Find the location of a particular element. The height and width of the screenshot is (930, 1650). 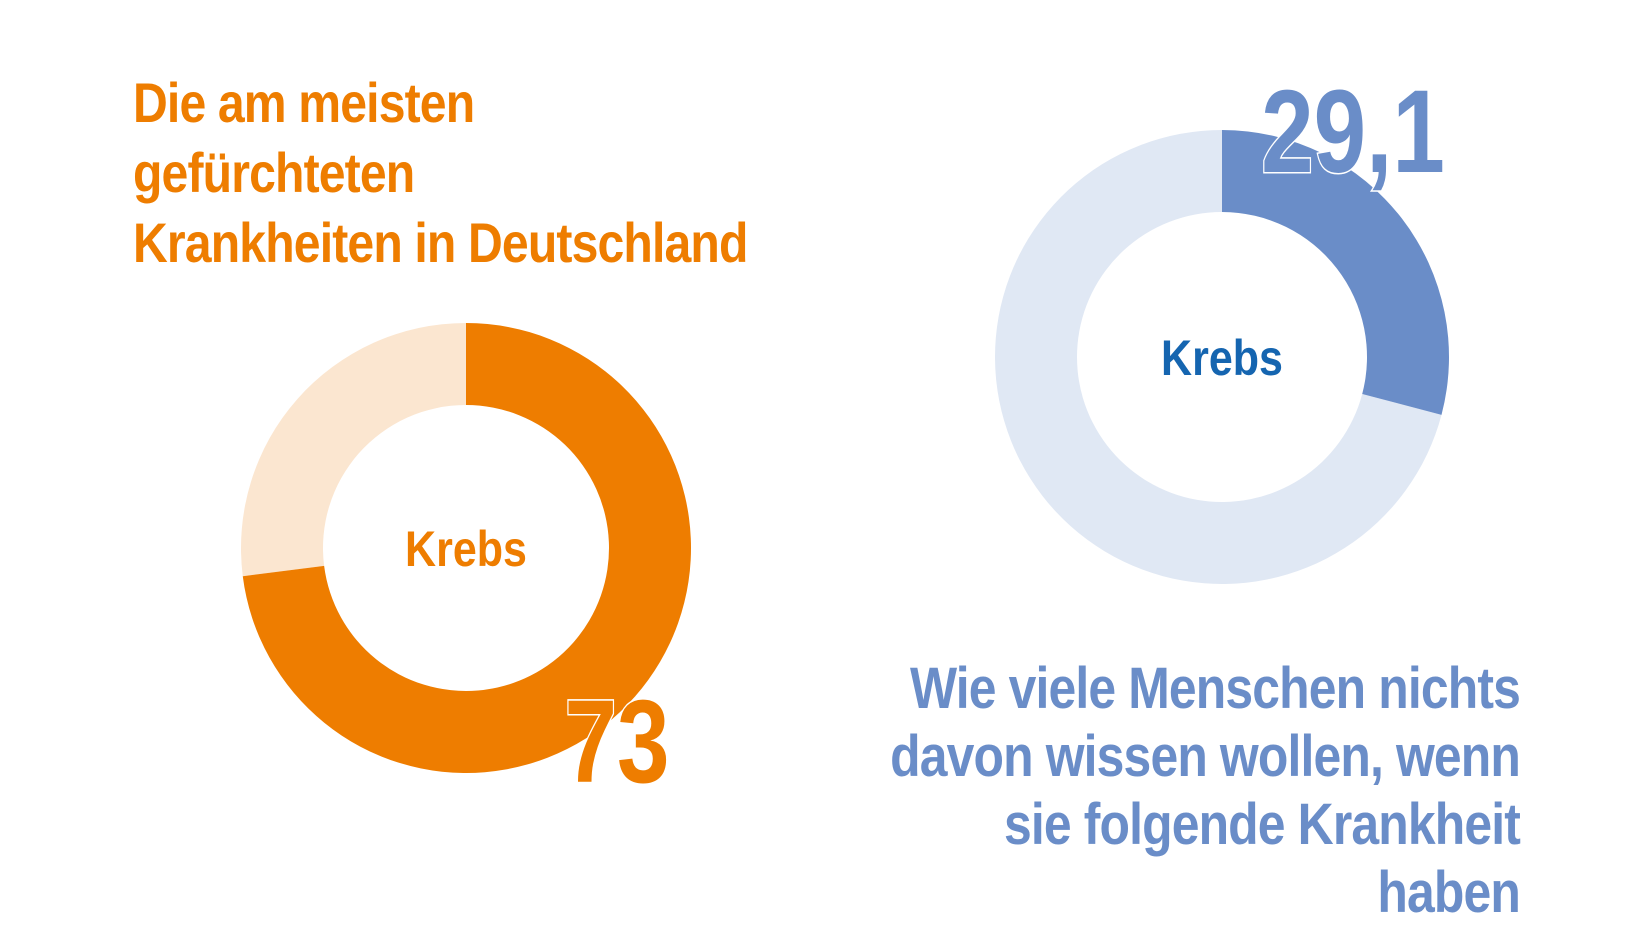

donut-right-track-slice is located at coordinates (1218, 357).